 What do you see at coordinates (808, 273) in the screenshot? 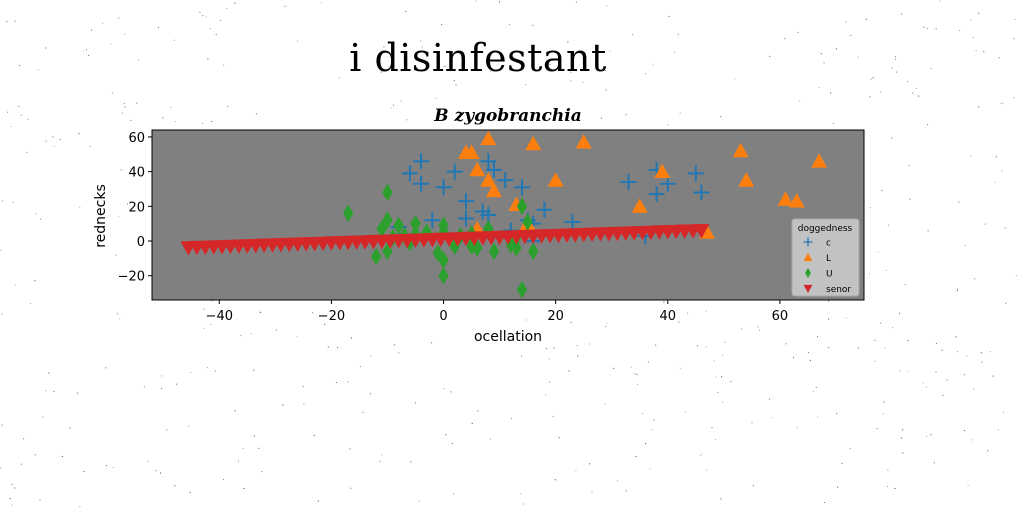
I see `legend-marker-U` at bounding box center [808, 273].